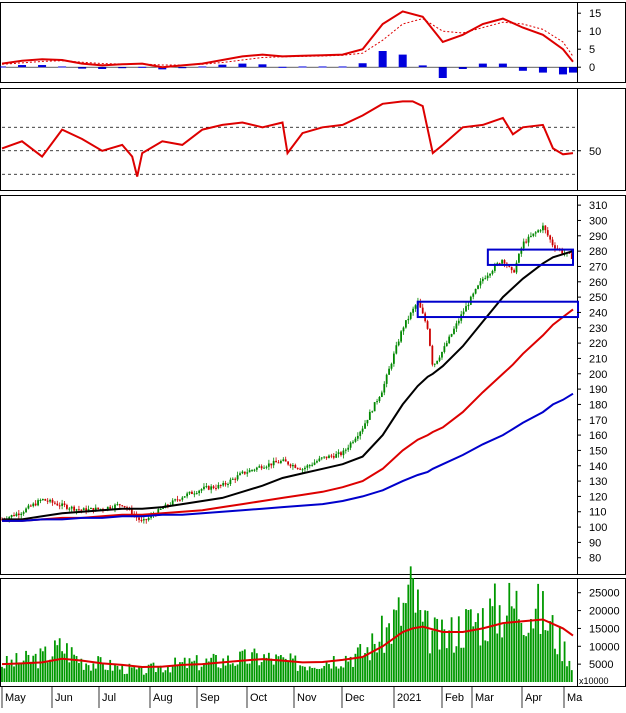  I want to click on y-tick-label-volume-1: 20000, so click(604, 612).